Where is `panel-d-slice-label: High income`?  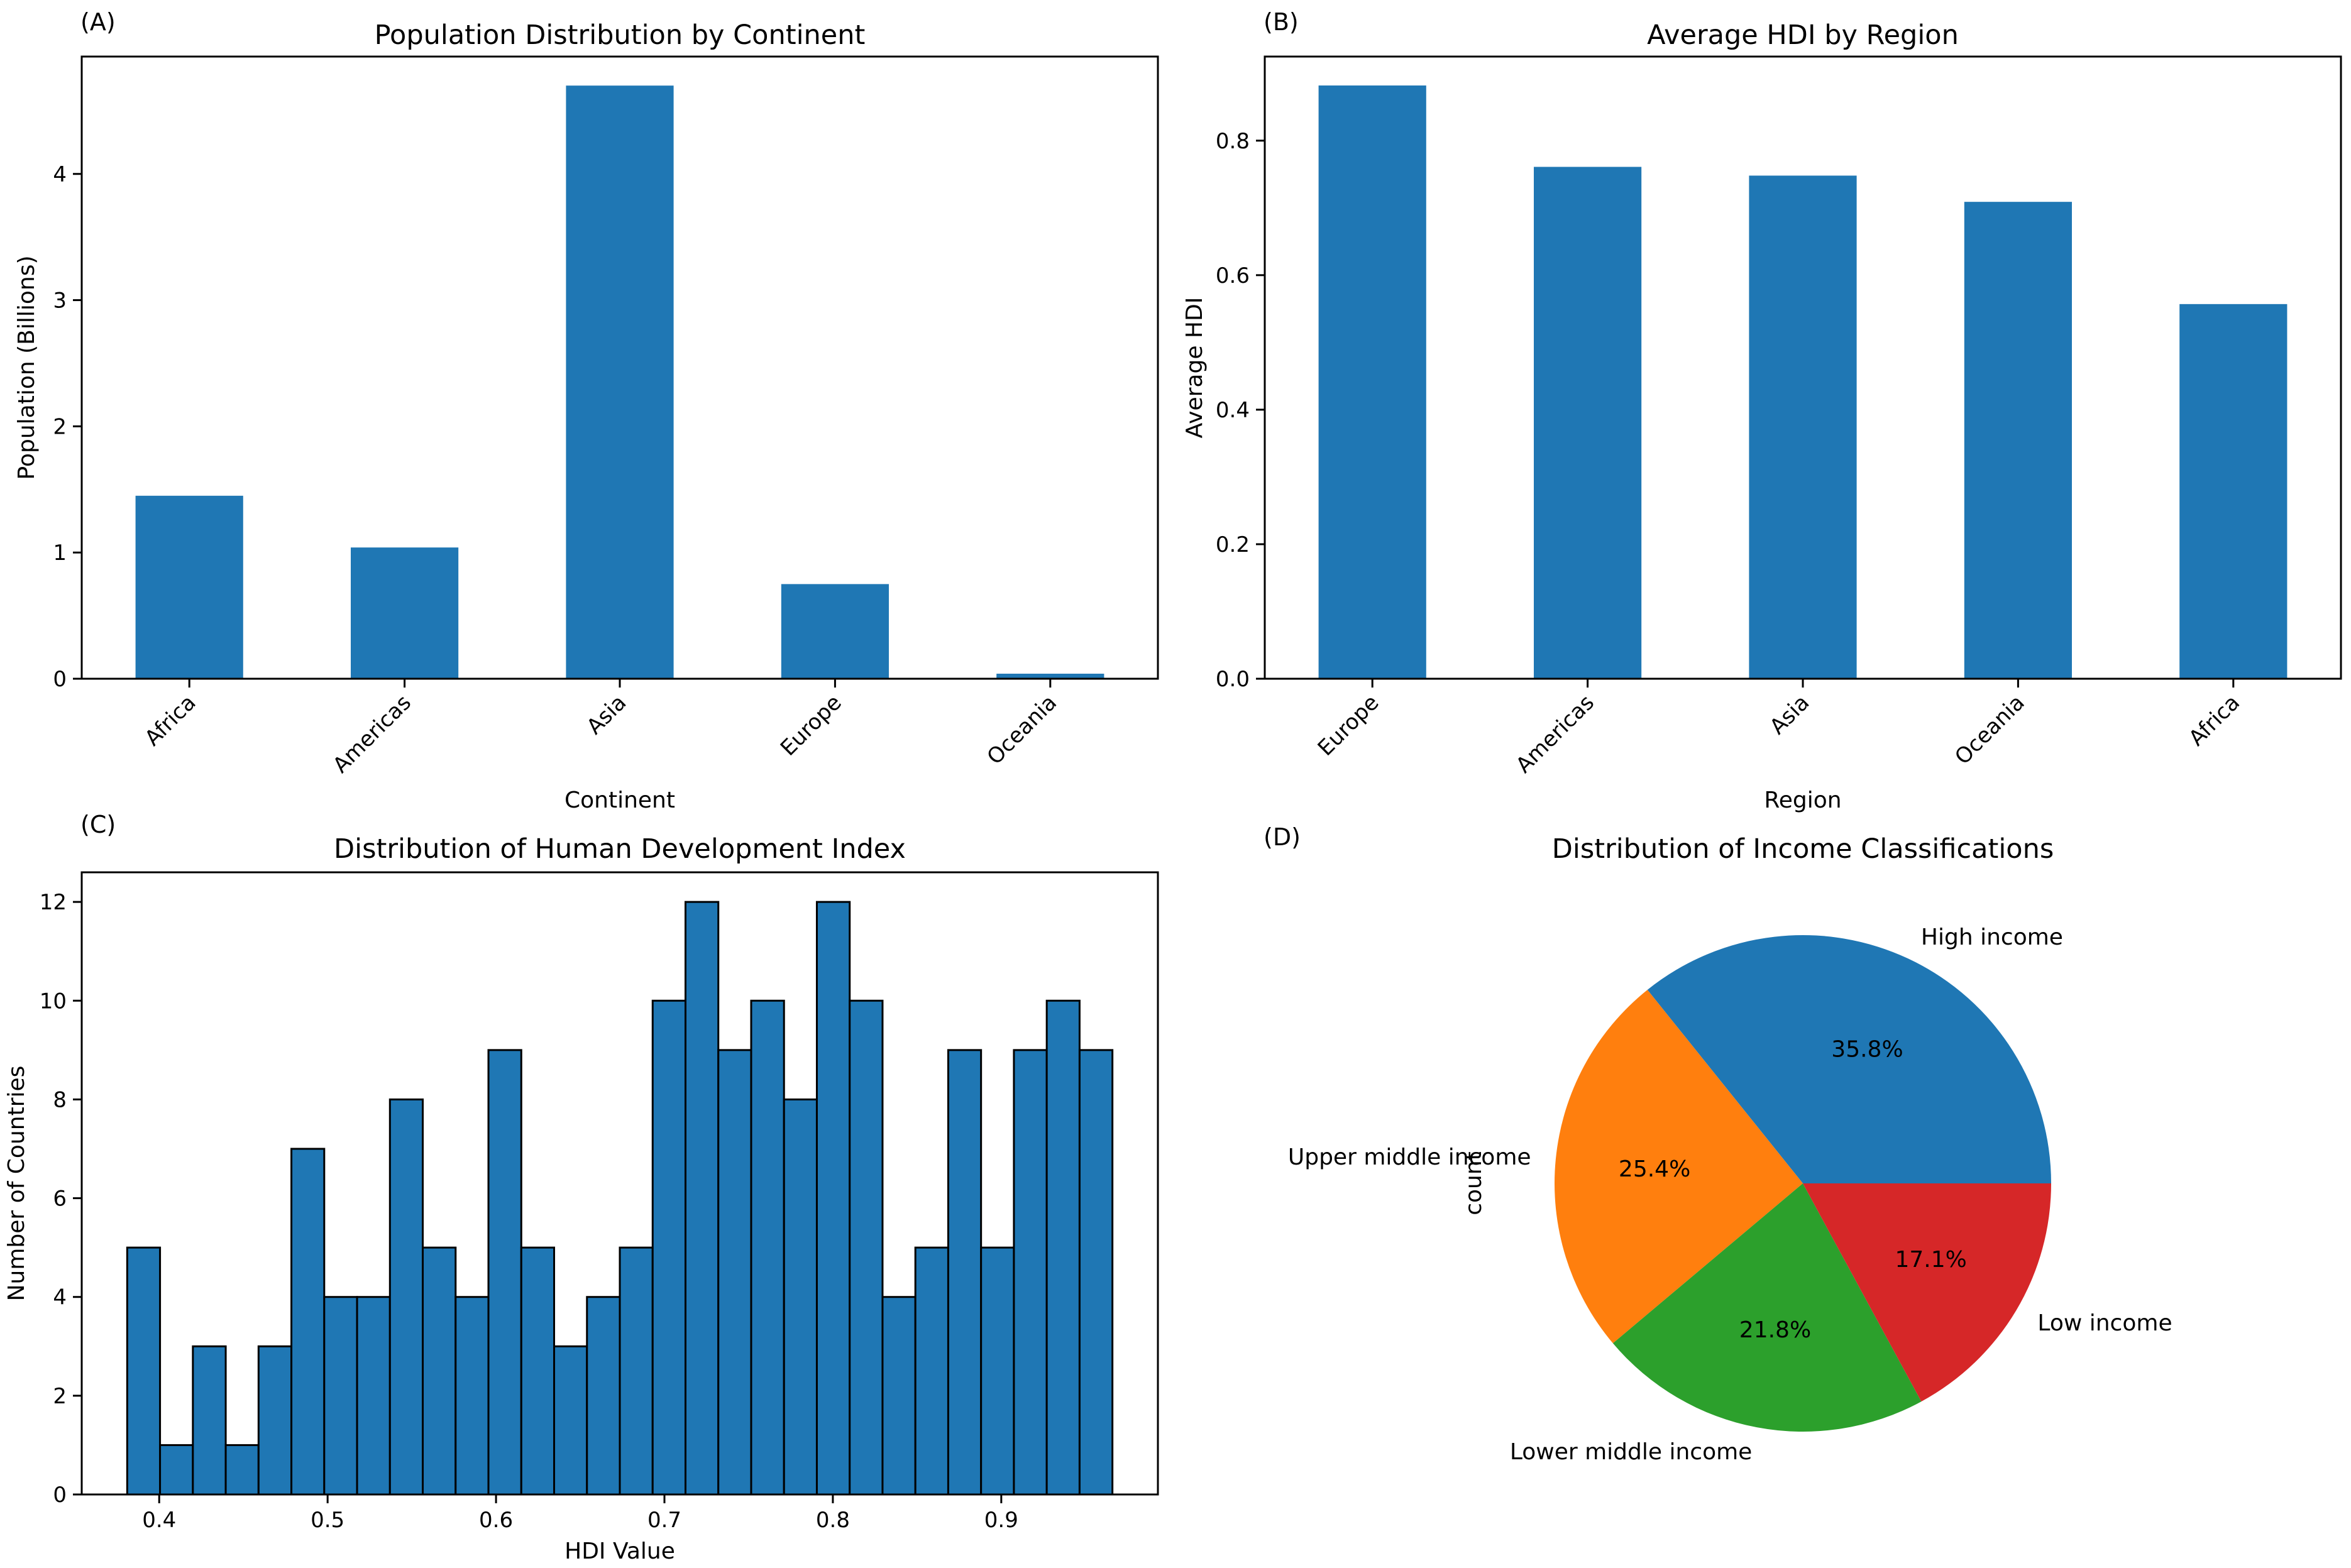
panel-d-slice-label: High income is located at coordinates (1992, 937).